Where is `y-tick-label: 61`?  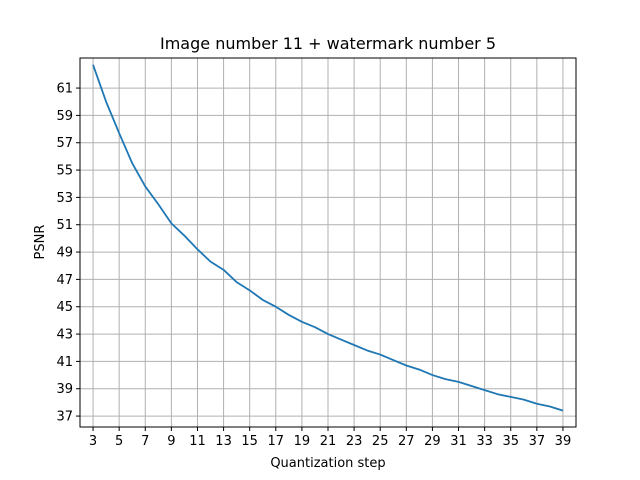
y-tick-label: 61 is located at coordinates (64, 89).